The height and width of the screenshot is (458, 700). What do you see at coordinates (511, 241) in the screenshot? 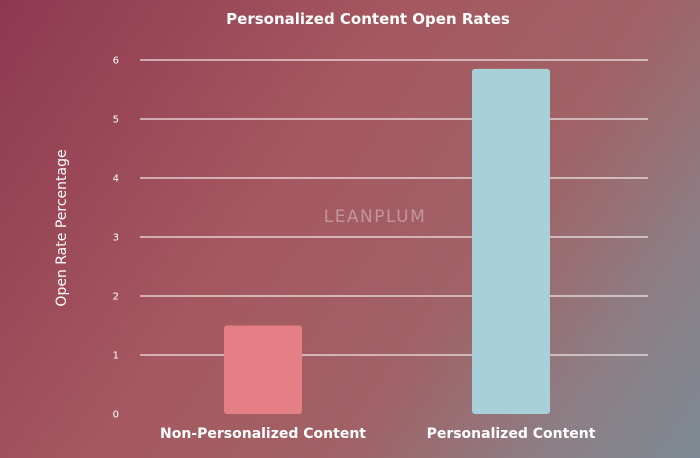
I see `bar-personalized` at bounding box center [511, 241].